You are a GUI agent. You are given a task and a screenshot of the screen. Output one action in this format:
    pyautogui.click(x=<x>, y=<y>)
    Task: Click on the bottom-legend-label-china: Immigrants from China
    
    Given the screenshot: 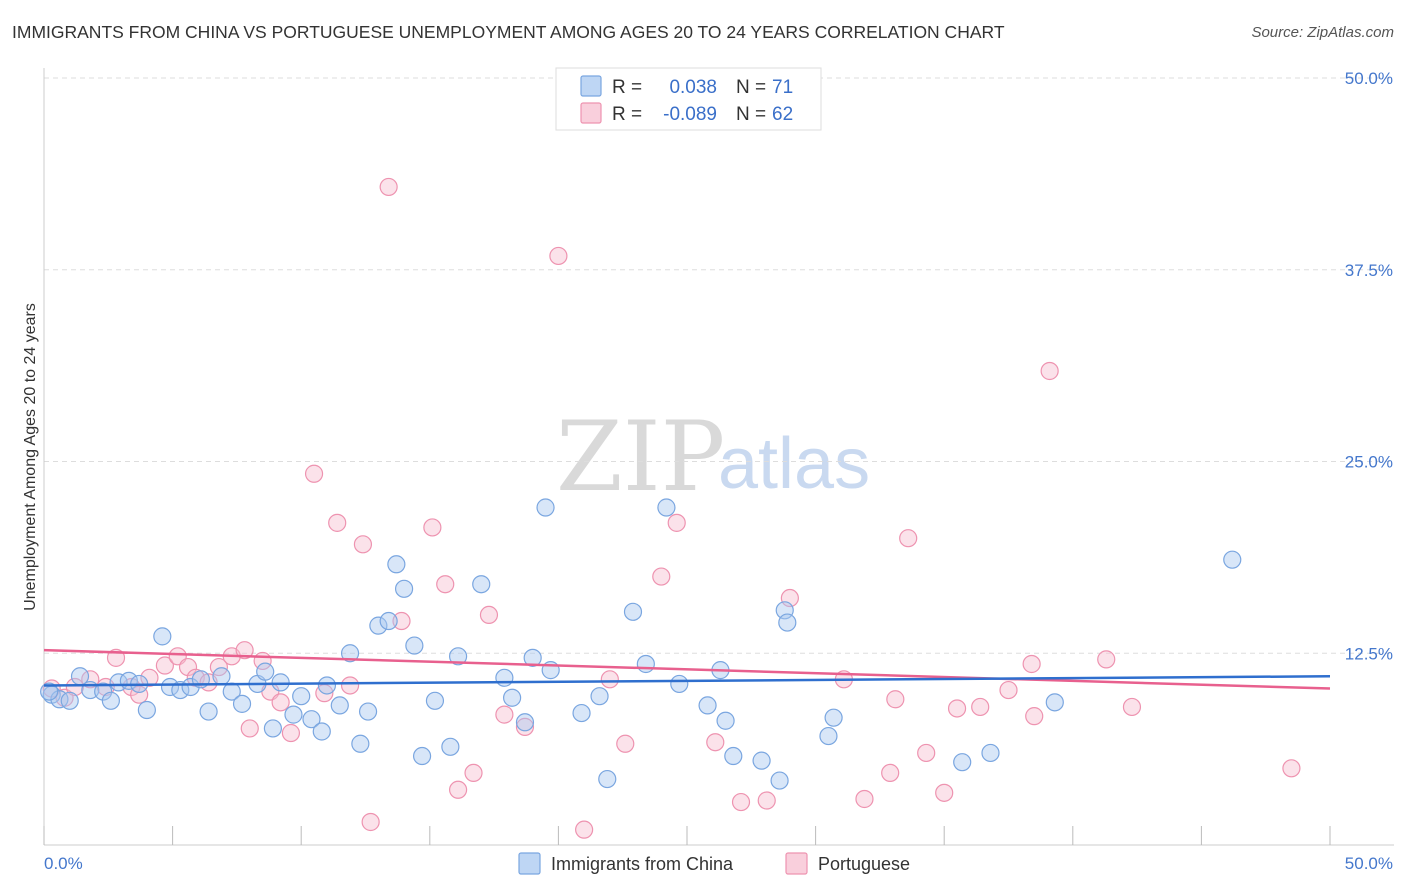 What is the action you would take?
    pyautogui.click(x=642, y=864)
    